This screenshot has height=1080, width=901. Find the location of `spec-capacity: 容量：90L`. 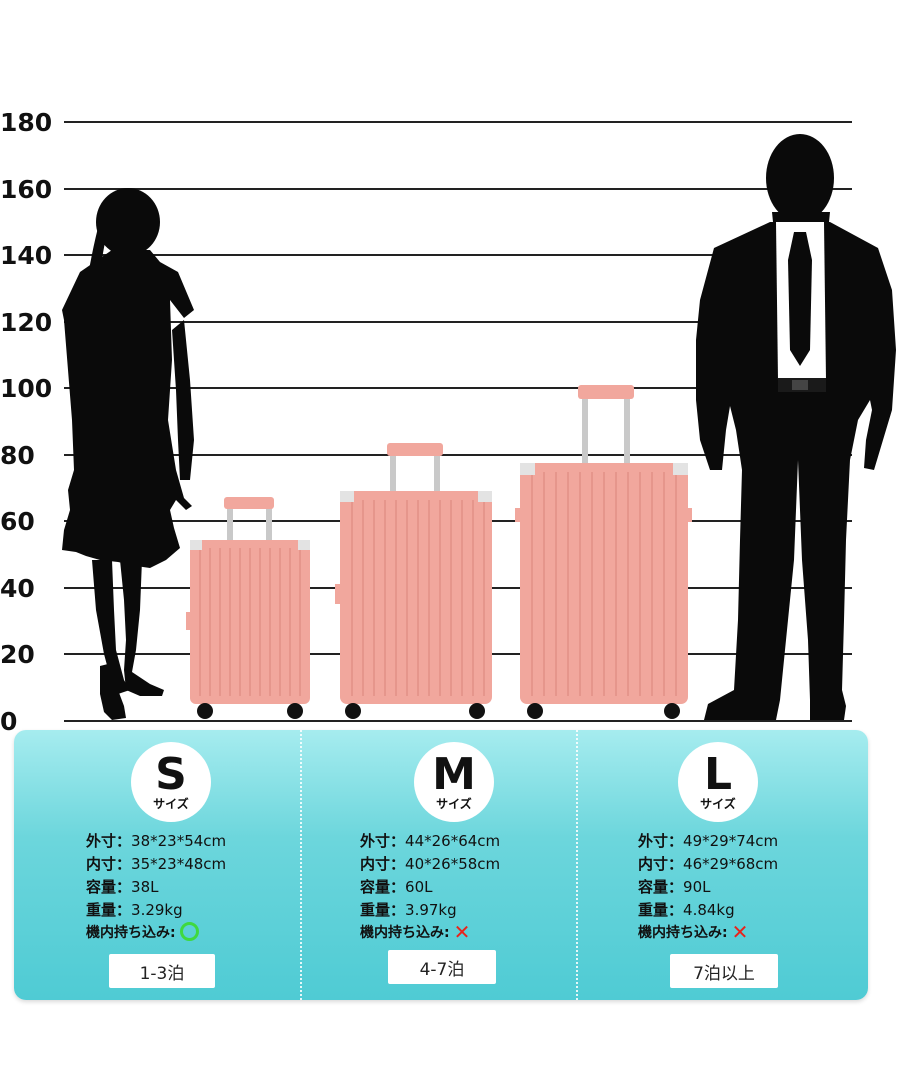

spec-capacity: 容量：90L is located at coordinates (674, 887).